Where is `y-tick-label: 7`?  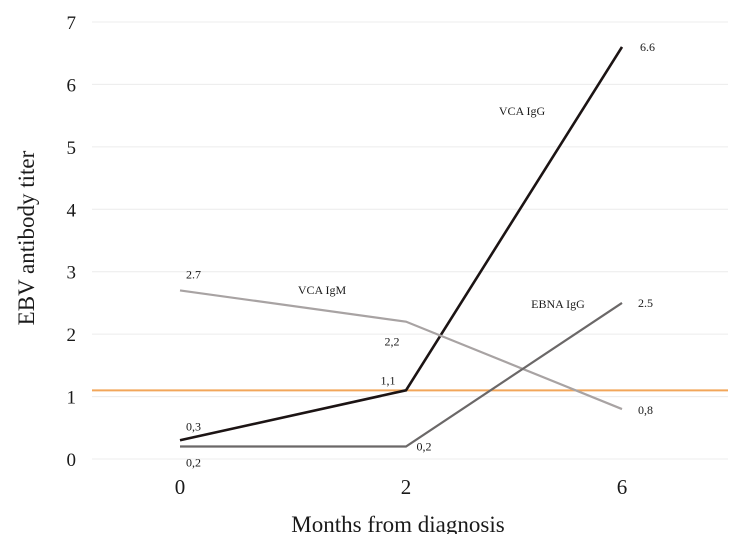 y-tick-label: 7 is located at coordinates (72, 23).